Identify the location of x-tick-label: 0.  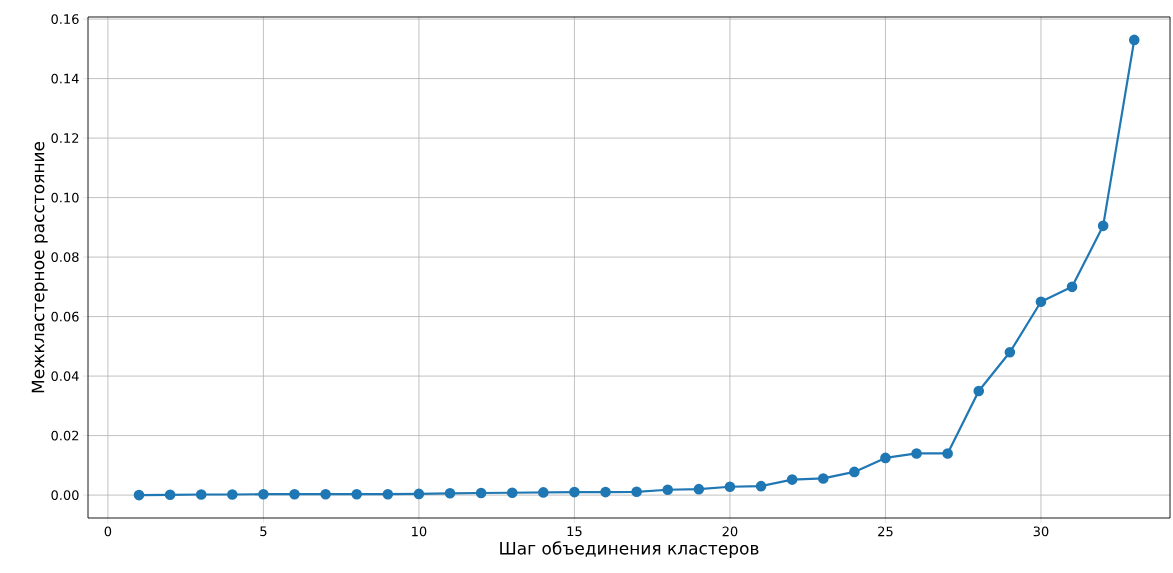
(108, 531).